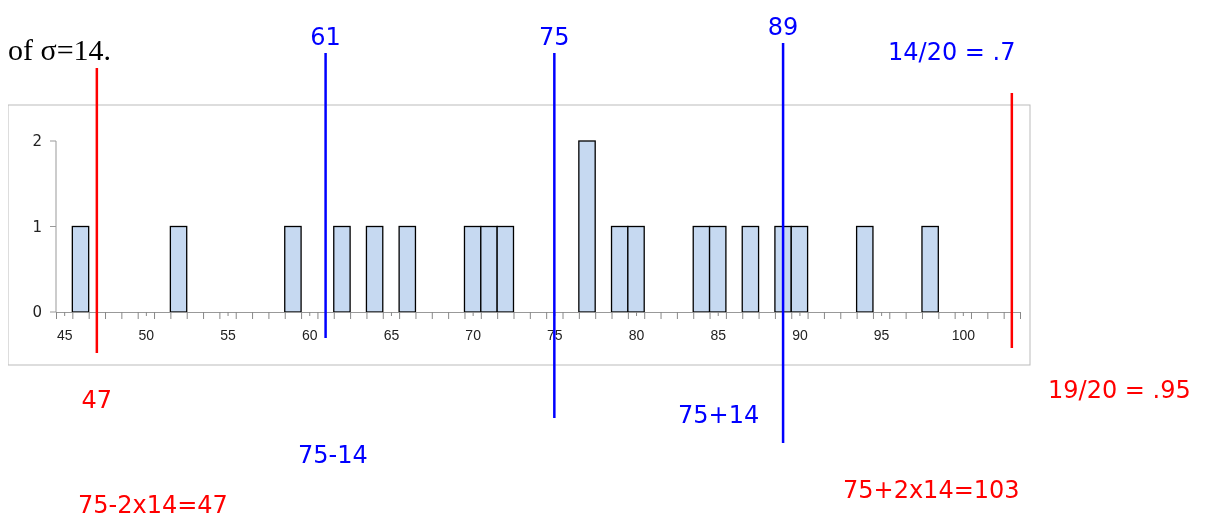 This screenshot has width=1208, height=528. What do you see at coordinates (146, 334) in the screenshot?
I see `x-tick-label: 50` at bounding box center [146, 334].